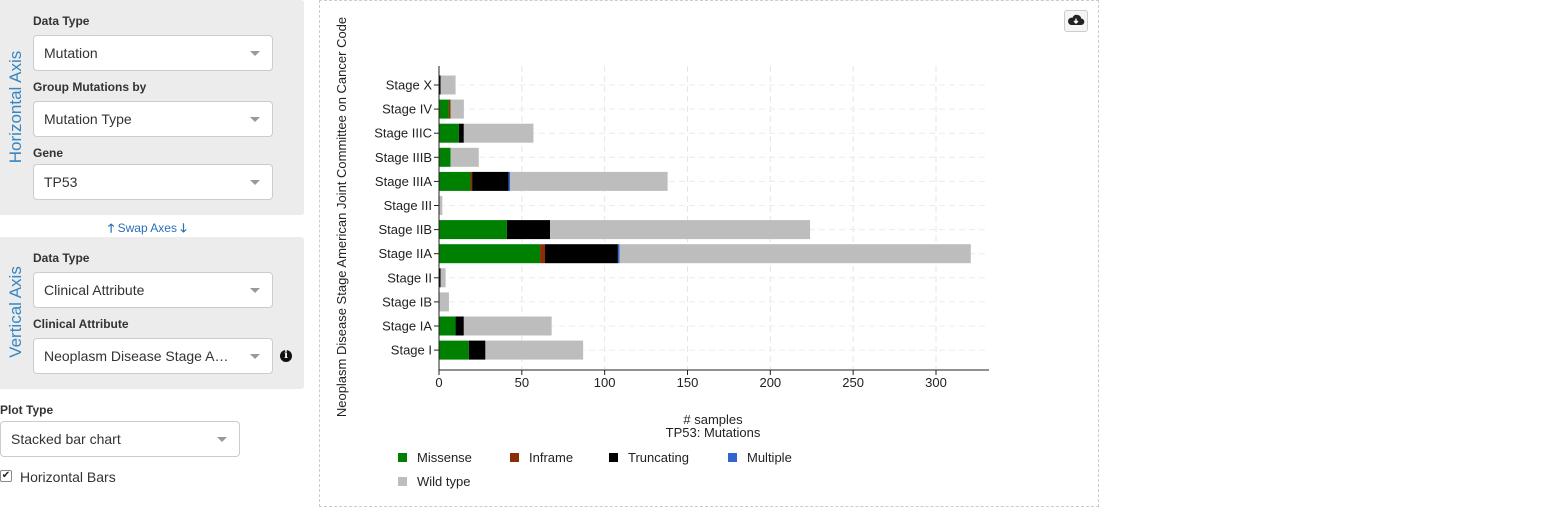  I want to click on gene-value: TP53, so click(61, 182).